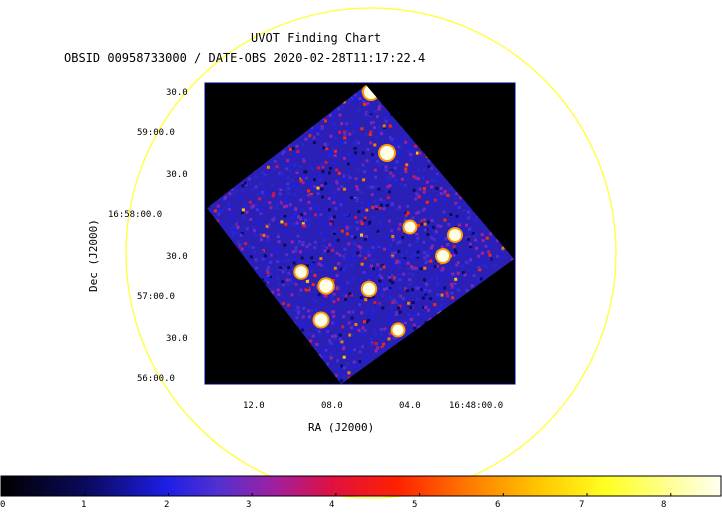  Describe the element at coordinates (369, 289) in the screenshot. I see `star-source` at that location.